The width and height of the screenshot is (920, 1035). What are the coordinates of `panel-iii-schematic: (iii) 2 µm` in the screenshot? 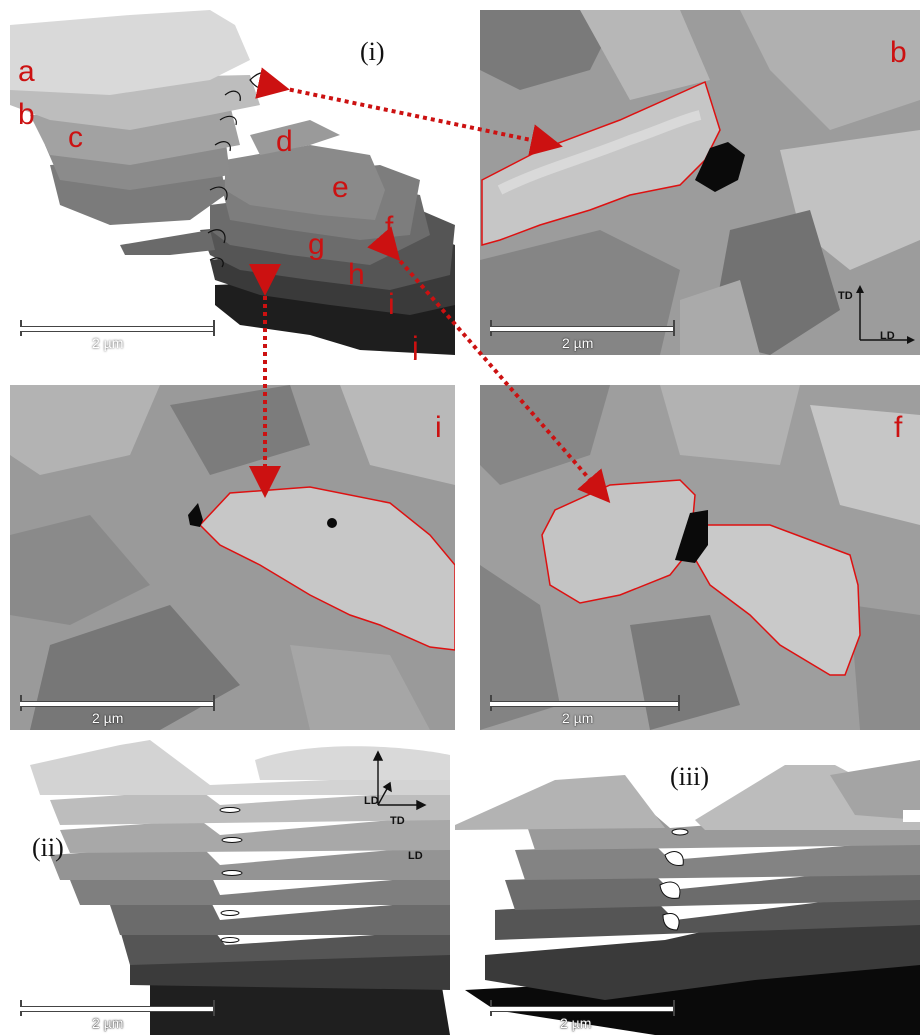 It's located at (687, 887).